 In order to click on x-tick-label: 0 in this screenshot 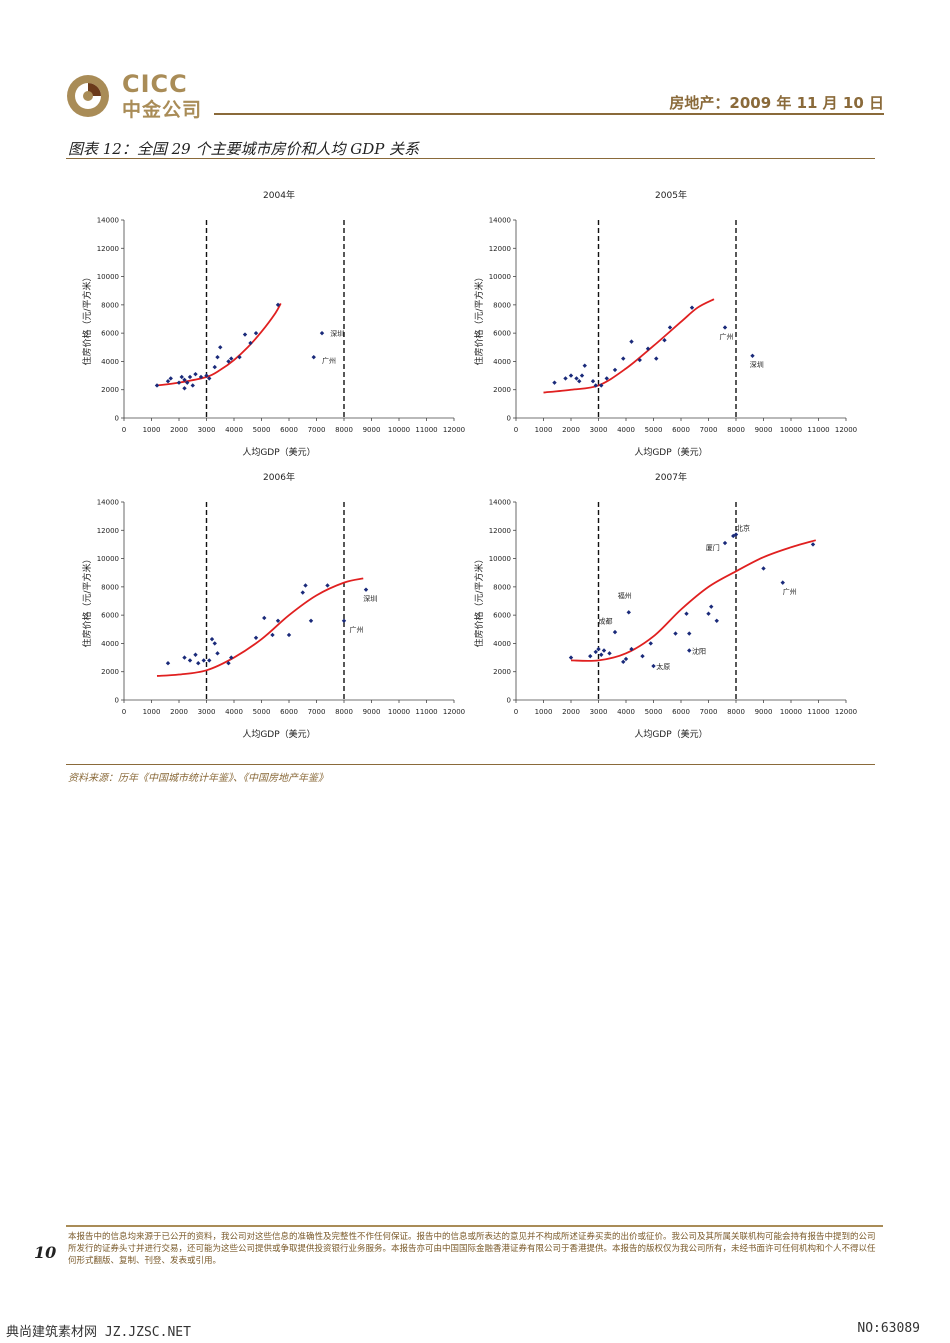, I will do `click(124, 712)`.